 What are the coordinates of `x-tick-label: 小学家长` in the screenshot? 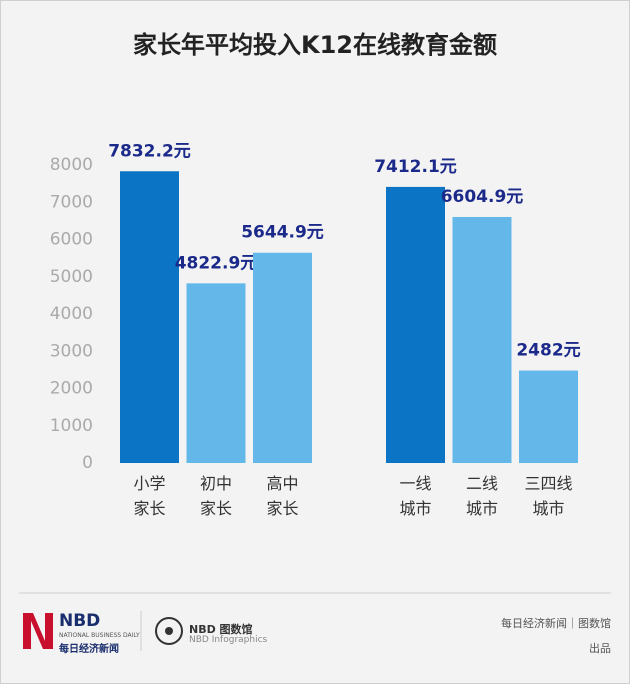 It's located at (149, 496).